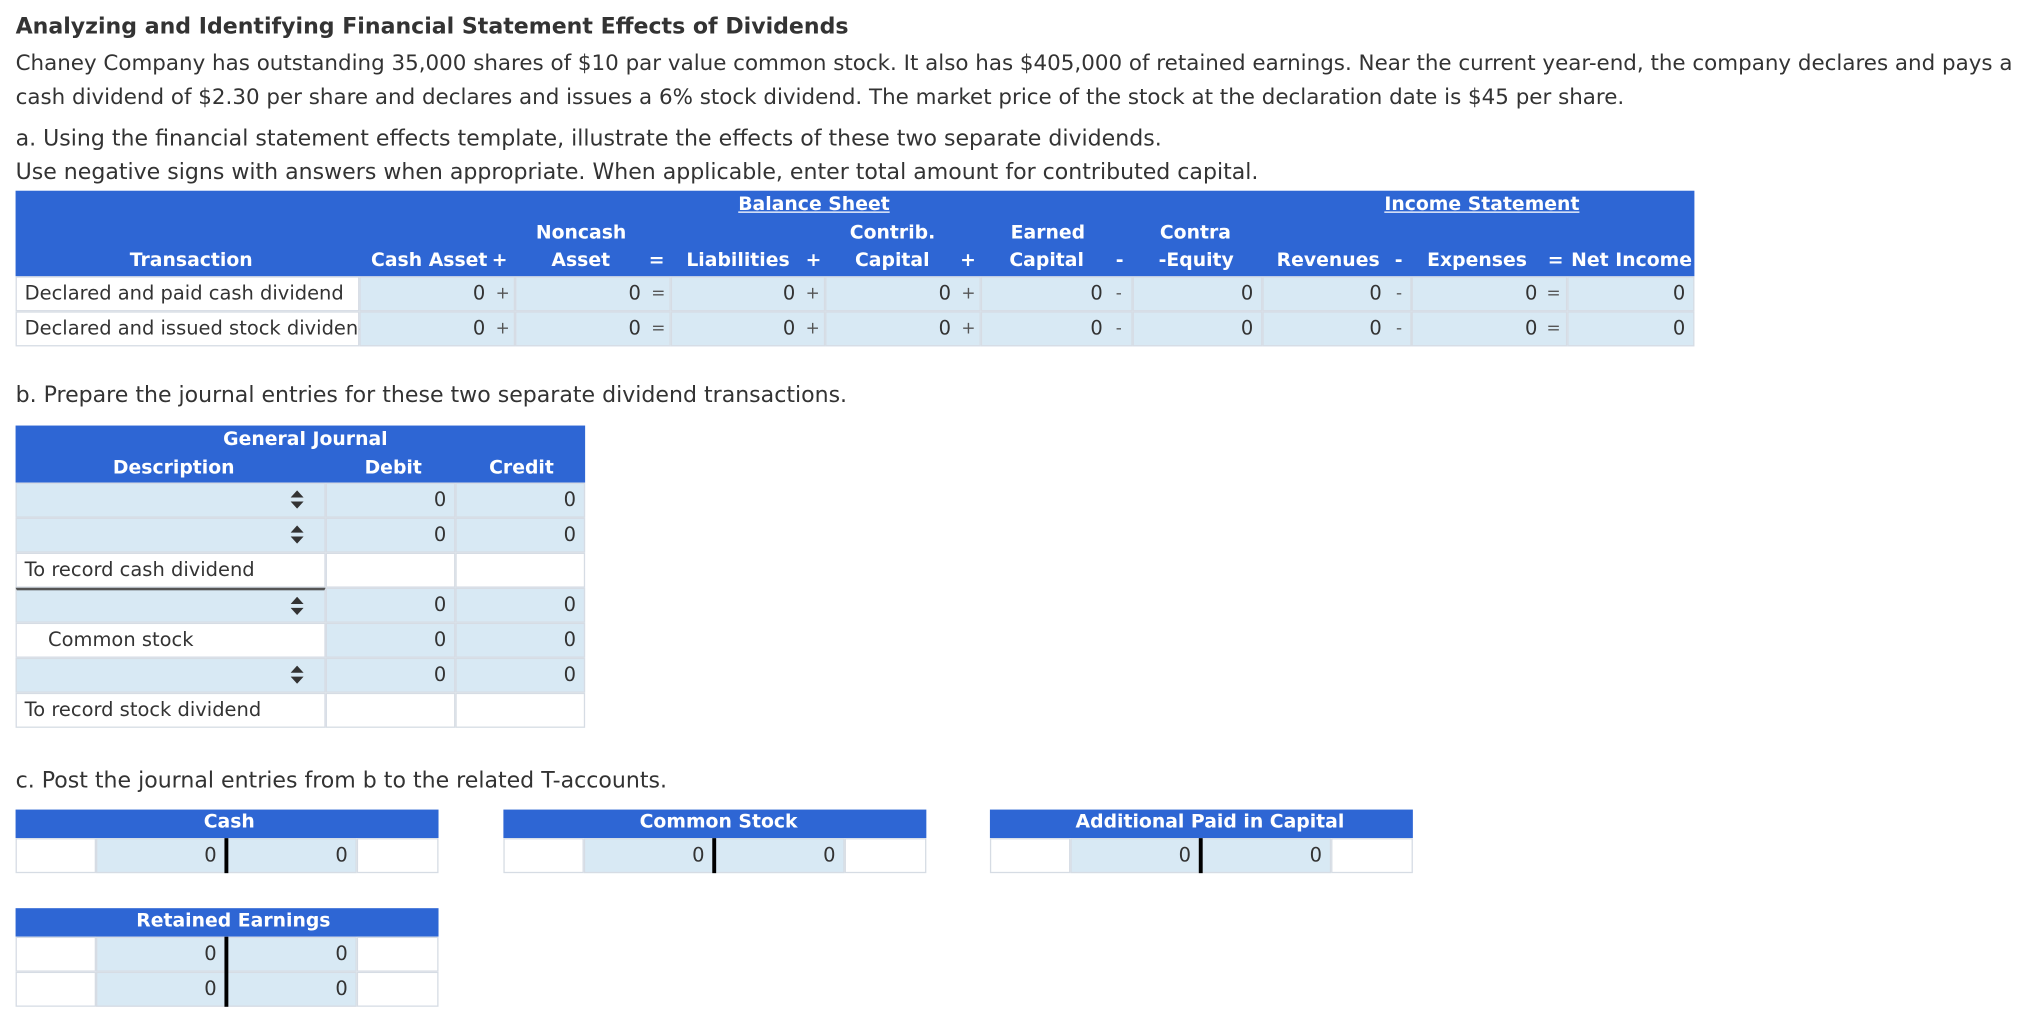 This screenshot has height=1026, width=2024. I want to click on cash-credit-input: 0, so click(291, 856).